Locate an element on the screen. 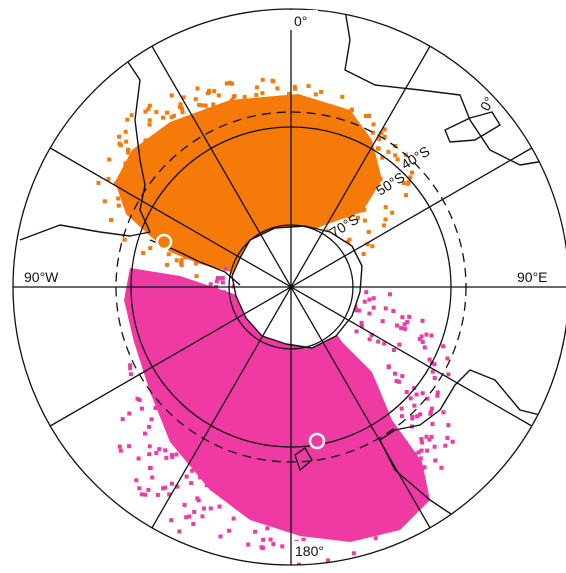 The image size is (566, 573). site-marker is located at coordinates (317, 441).